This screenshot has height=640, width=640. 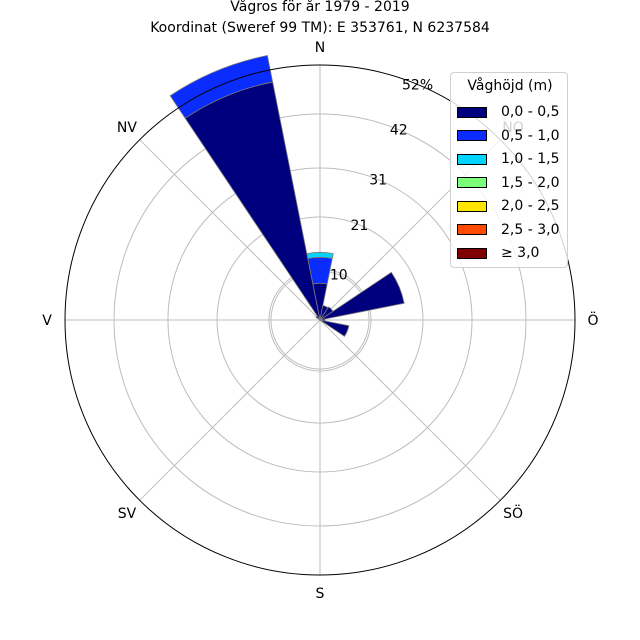 What do you see at coordinates (520, 253) in the screenshot?
I see `legend-label: ≥ 3,0` at bounding box center [520, 253].